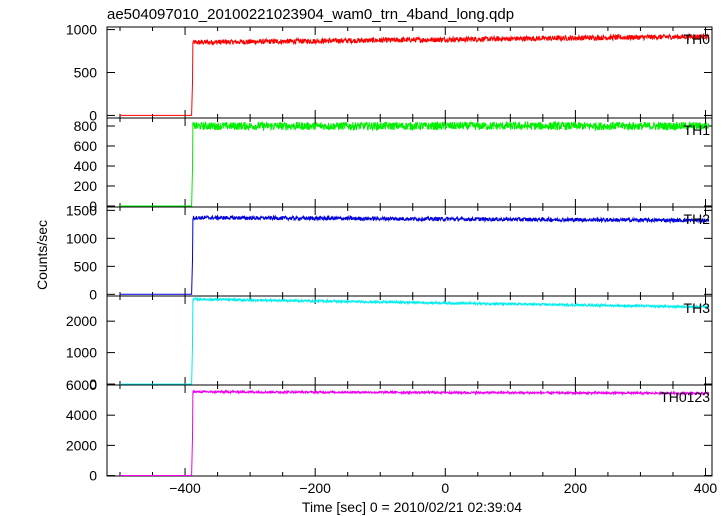 This screenshot has width=724, height=516. I want to click on x-tick-label: 400, so click(706, 488).